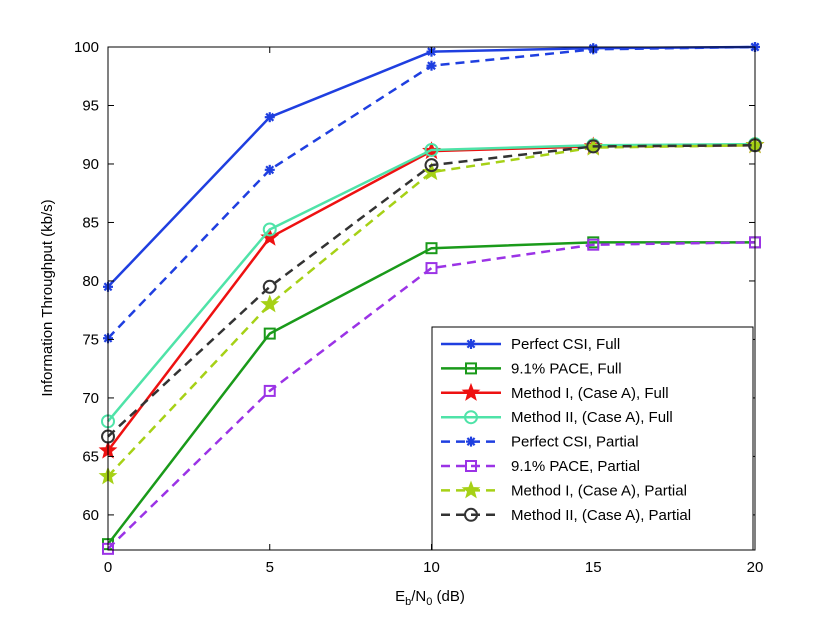  What do you see at coordinates (47, 297) in the screenshot?
I see `y-axis-label: Information Throughput (kb/s)` at bounding box center [47, 297].